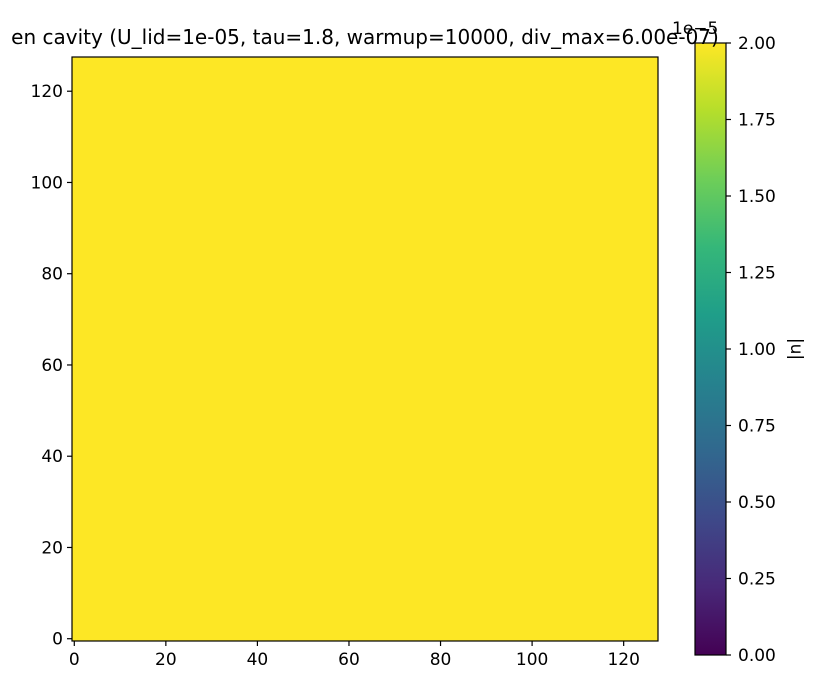 The image size is (840, 700). What do you see at coordinates (57, 640) in the screenshot?
I see `y-tick-label: 0` at bounding box center [57, 640].